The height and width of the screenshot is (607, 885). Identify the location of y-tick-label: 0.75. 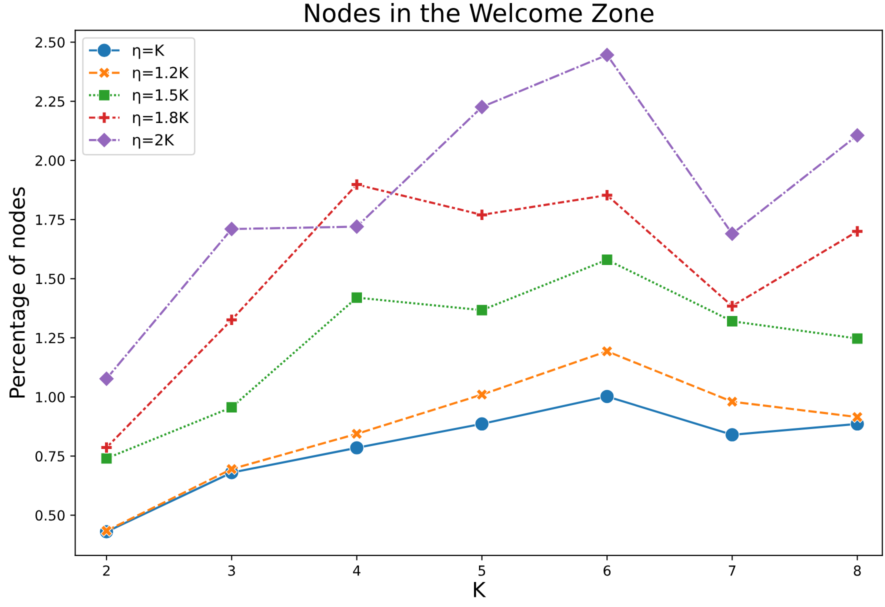
(49, 456).